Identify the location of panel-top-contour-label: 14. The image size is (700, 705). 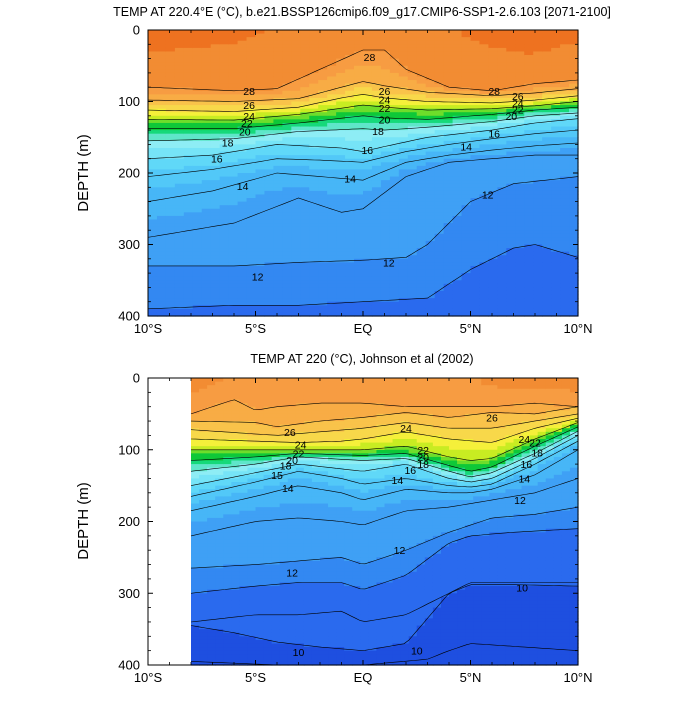
(466, 148).